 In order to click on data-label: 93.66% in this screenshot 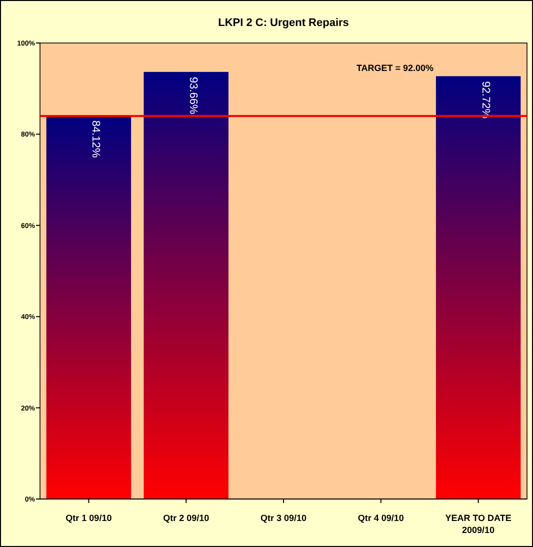, I will do `click(193, 95)`.